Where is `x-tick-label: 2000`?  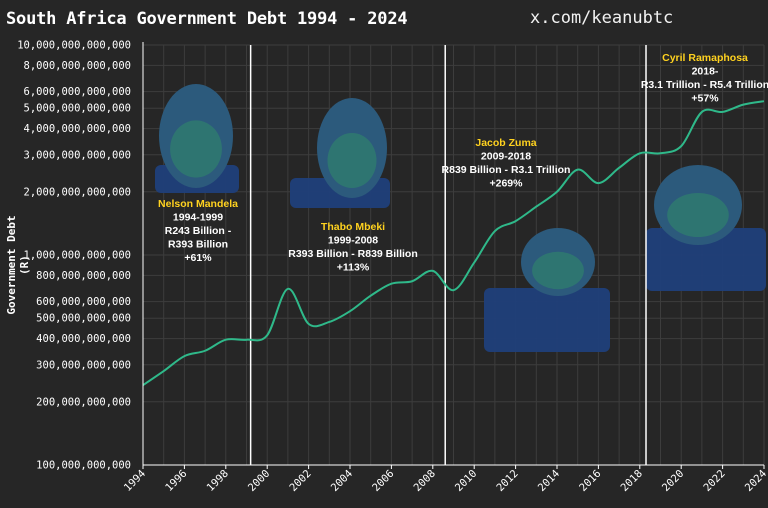
x-tick-label: 2000 is located at coordinates (259, 481).